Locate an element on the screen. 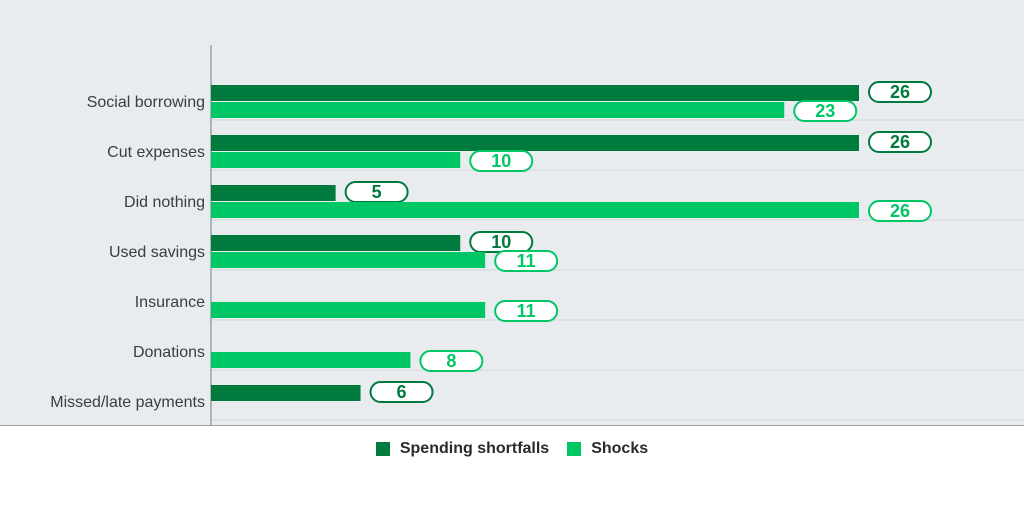 This screenshot has height=506, width=1024. data-label-spending-shortfalls-cut-expenses: 26 is located at coordinates (900, 142).